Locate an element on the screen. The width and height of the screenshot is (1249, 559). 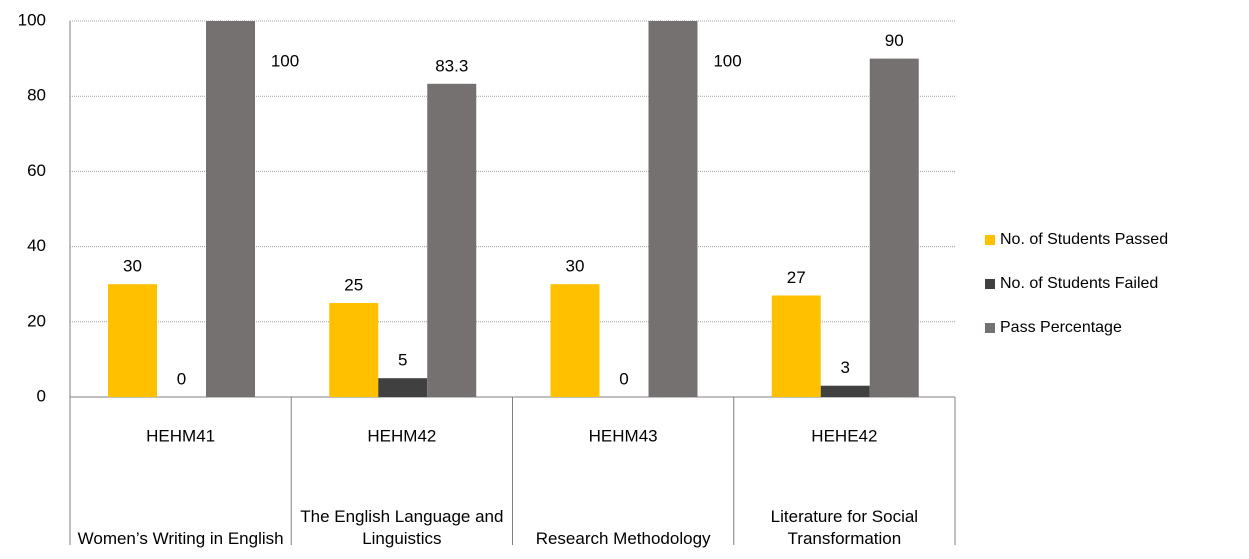
category-name: The English Language and Linguistics is located at coordinates (402, 527).